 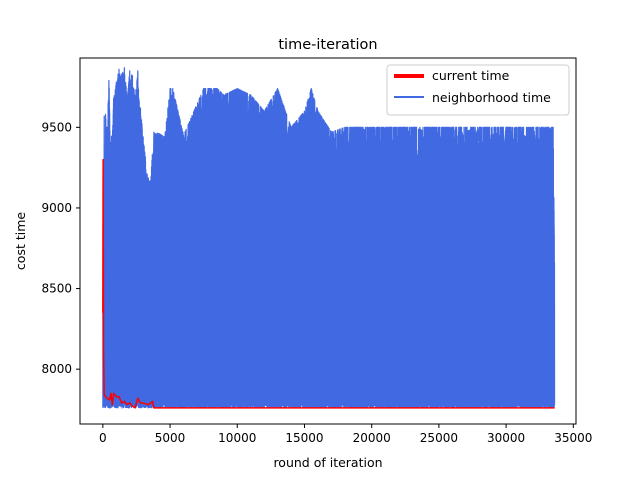 What do you see at coordinates (56, 369) in the screenshot?
I see `y-tick-label: 8000` at bounding box center [56, 369].